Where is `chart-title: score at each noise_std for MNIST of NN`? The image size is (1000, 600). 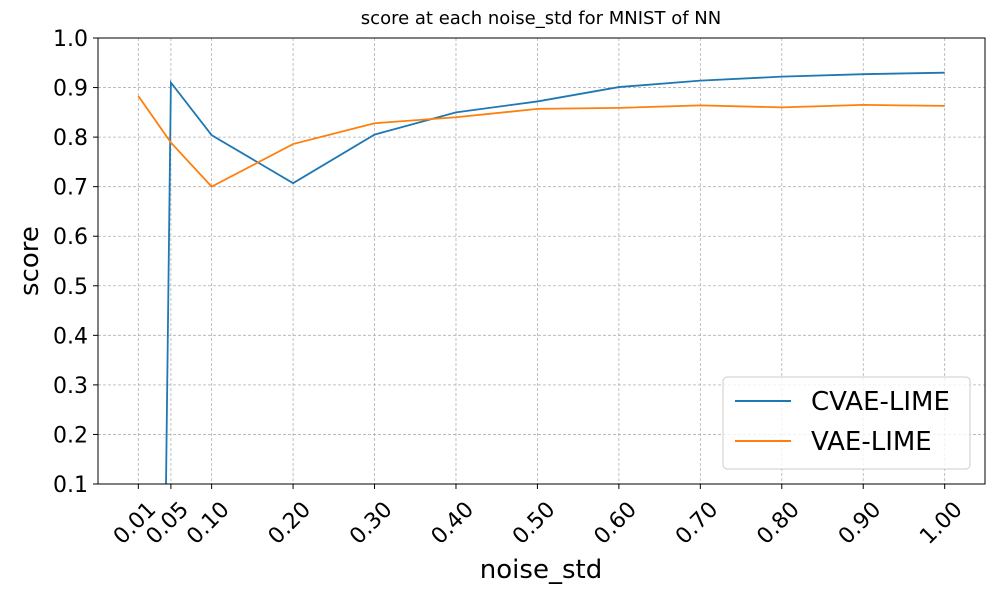 chart-title: score at each noise_std for MNIST of NN is located at coordinates (541, 18).